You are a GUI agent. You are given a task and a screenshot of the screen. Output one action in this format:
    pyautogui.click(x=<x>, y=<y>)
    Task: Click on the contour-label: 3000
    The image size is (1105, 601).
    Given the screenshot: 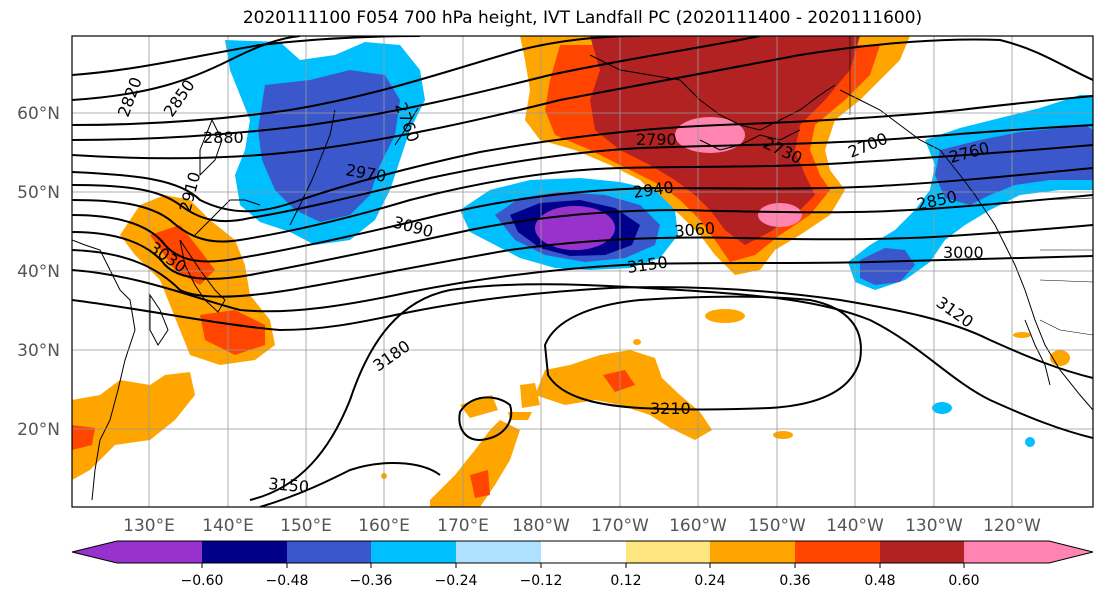 What is the action you would take?
    pyautogui.click(x=963, y=252)
    